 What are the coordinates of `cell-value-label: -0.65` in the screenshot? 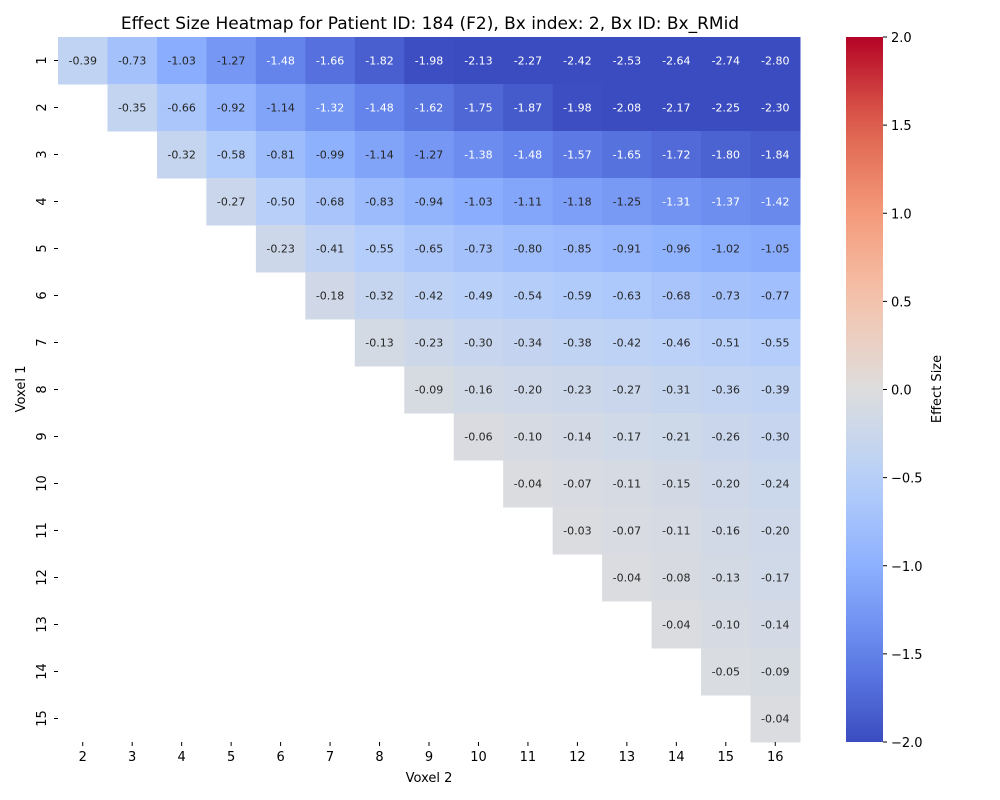 It's located at (429, 249).